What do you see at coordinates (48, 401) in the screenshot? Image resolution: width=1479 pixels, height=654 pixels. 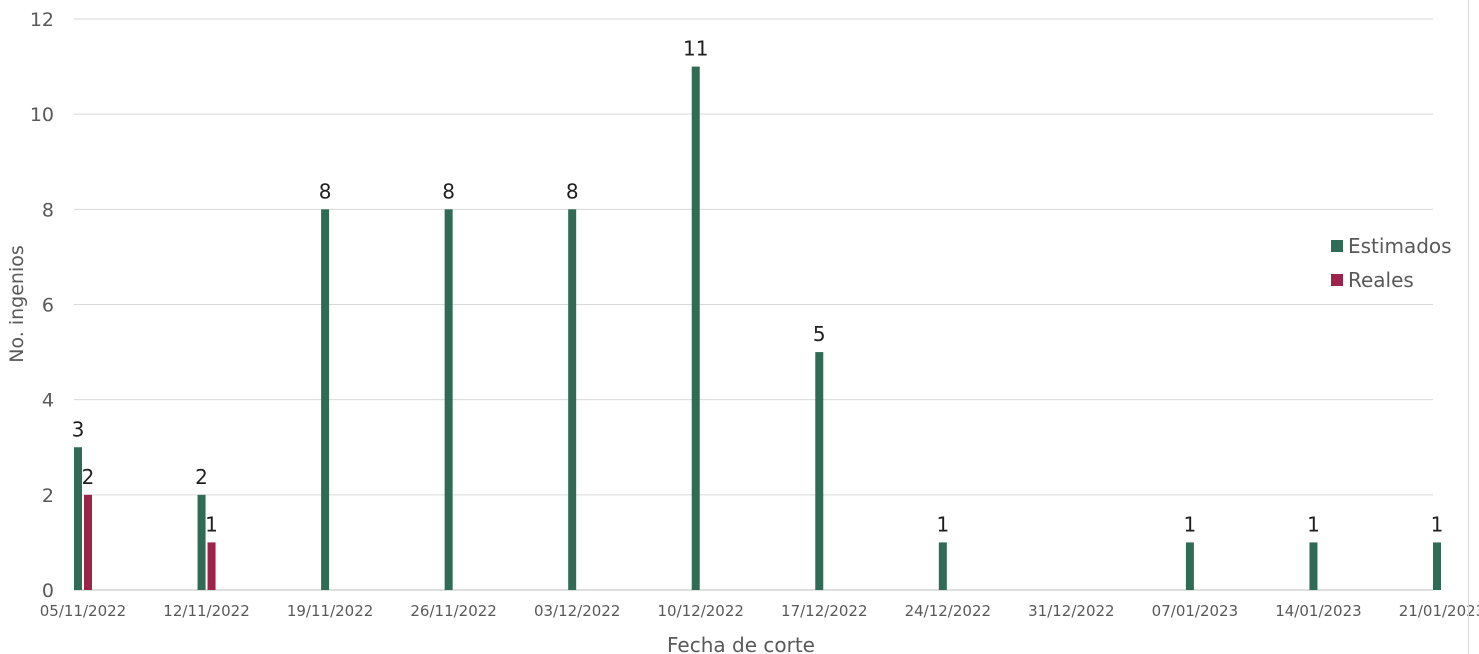 I see `y-tick-label: 4` at bounding box center [48, 401].